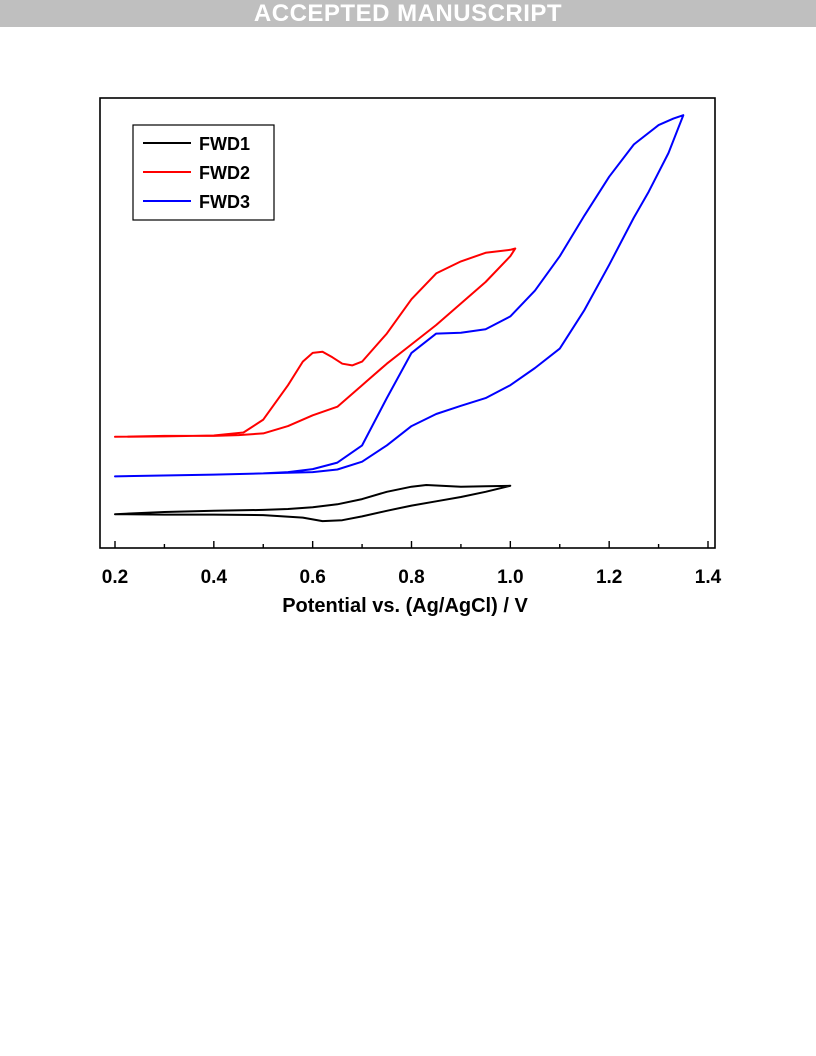 This screenshot has width=816, height=1056. What do you see at coordinates (708, 577) in the screenshot?
I see `x-tick-label: 1.4` at bounding box center [708, 577].